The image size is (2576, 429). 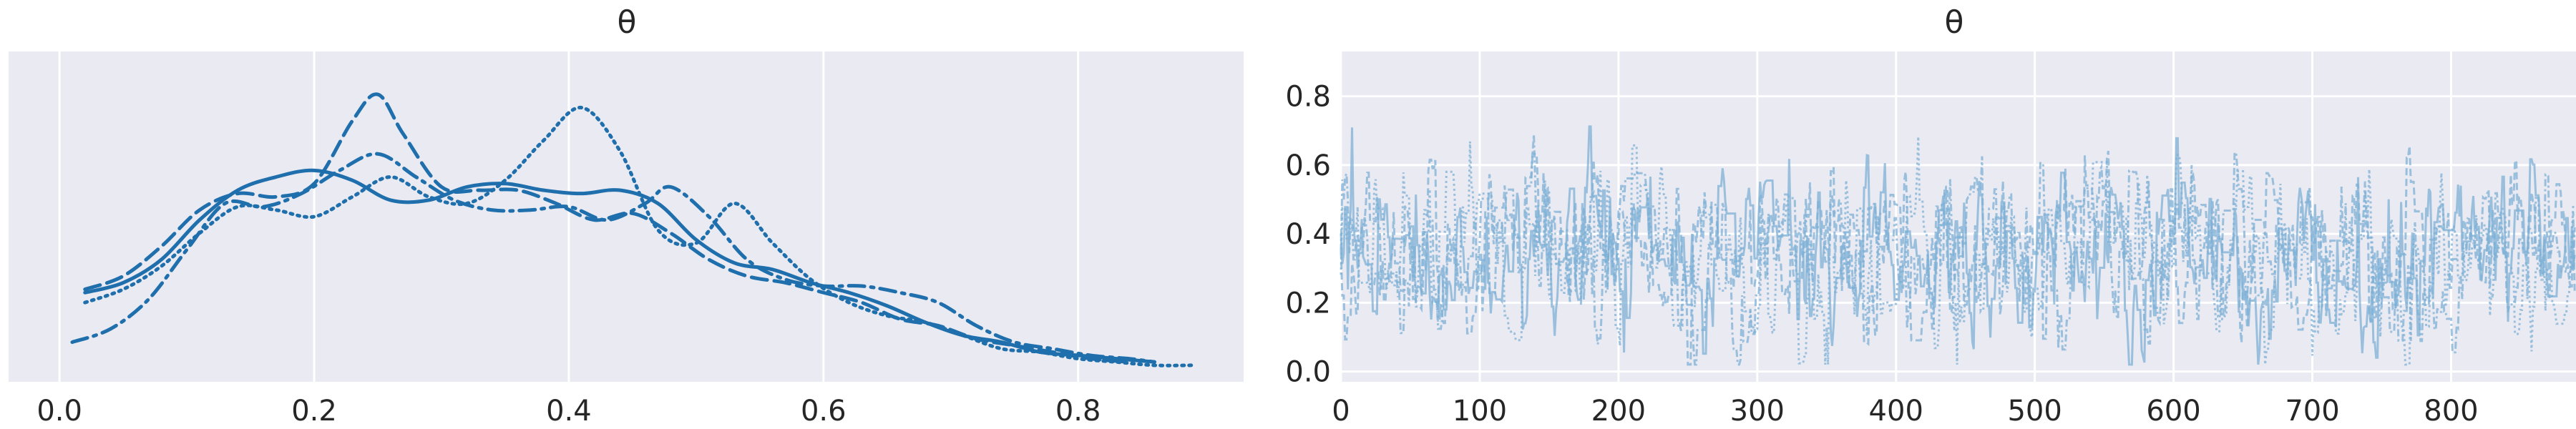 I want to click on trace-x-tick-label: 400, so click(x=1896, y=411).